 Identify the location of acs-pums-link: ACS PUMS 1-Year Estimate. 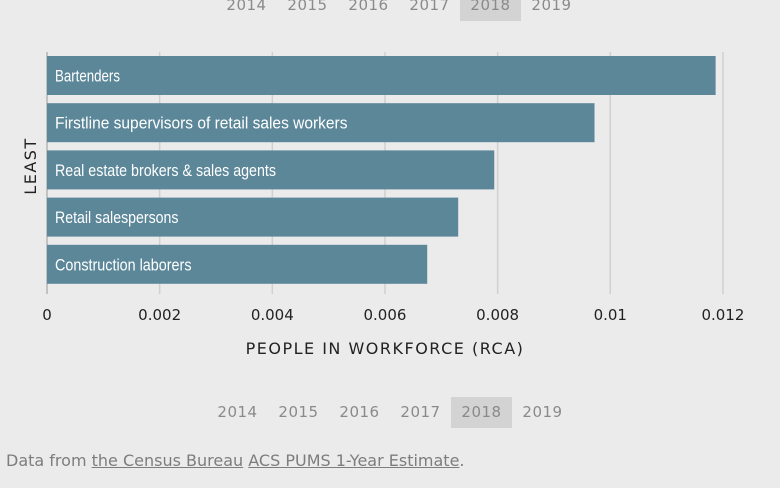
(354, 460).